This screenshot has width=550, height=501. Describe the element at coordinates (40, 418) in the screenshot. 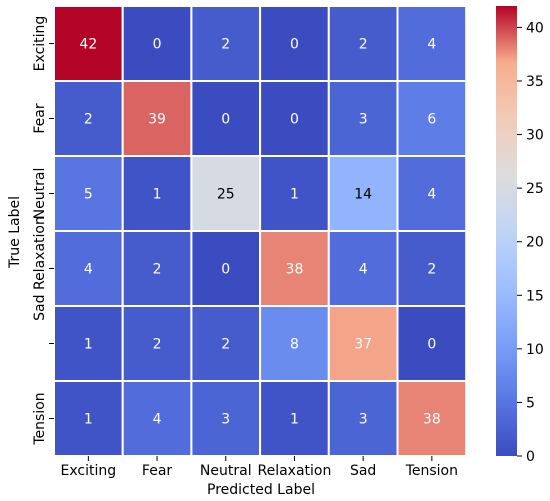

I see `y-tick-label: Tension` at that location.